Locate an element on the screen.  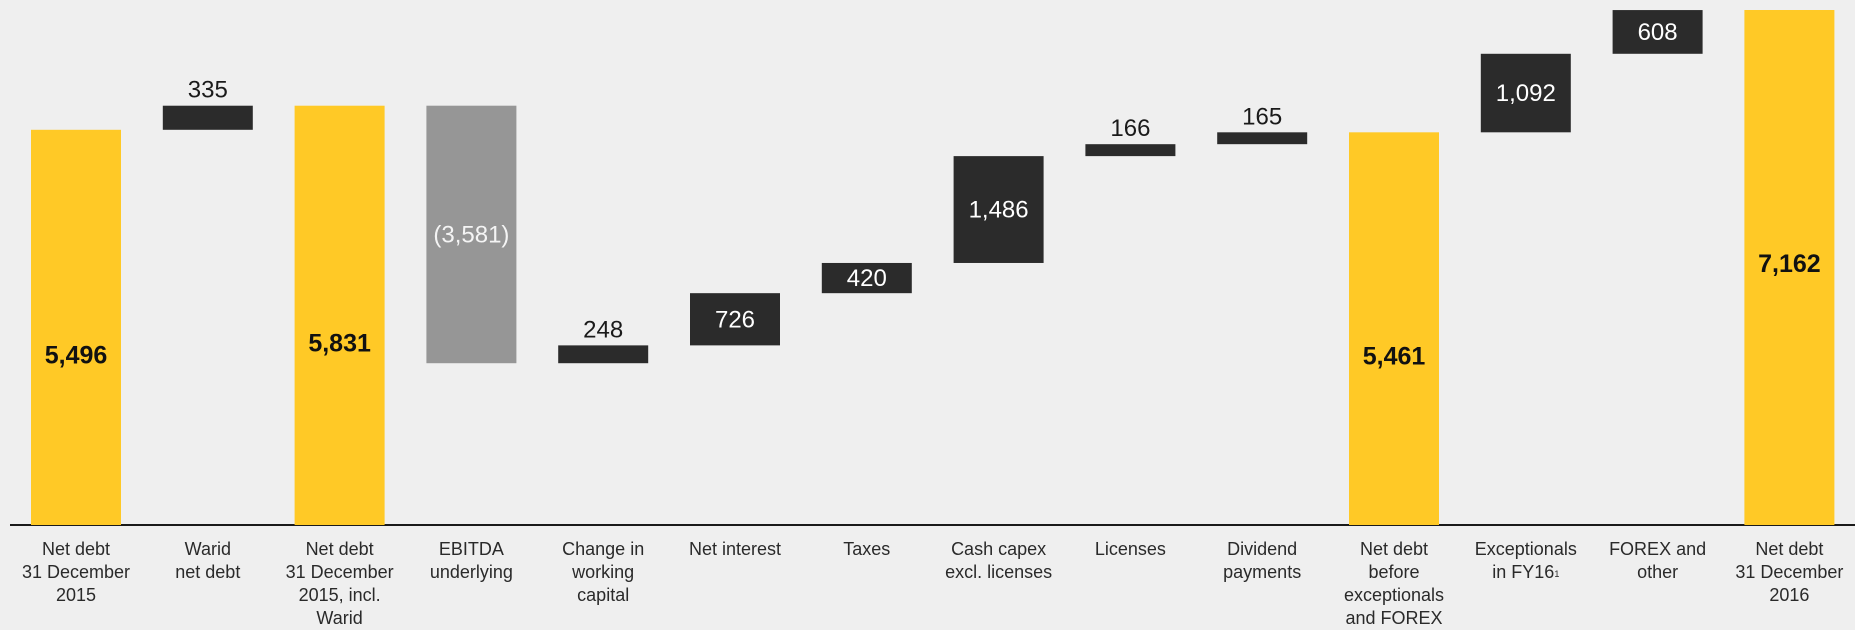
category-label: Taxes is located at coordinates (867, 549).